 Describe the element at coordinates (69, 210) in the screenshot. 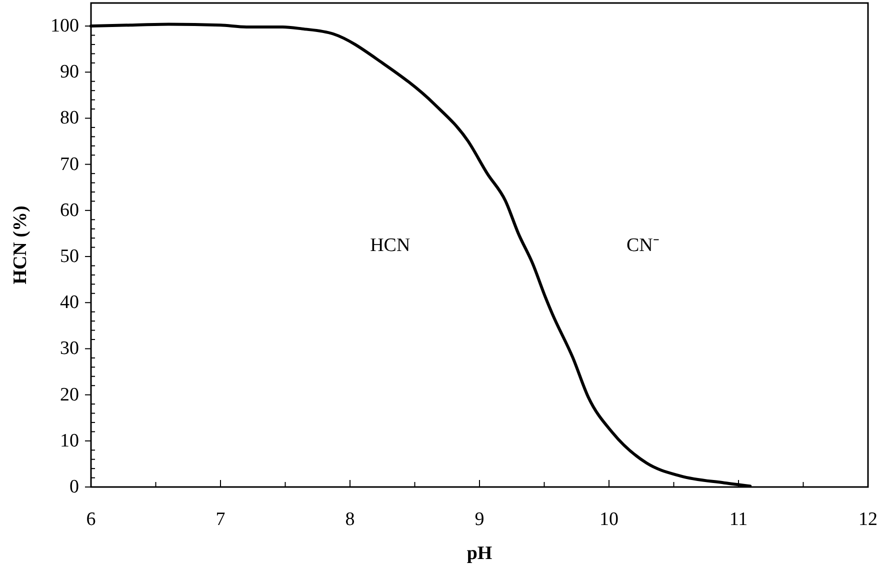

I see `y-tick-label: 60` at that location.